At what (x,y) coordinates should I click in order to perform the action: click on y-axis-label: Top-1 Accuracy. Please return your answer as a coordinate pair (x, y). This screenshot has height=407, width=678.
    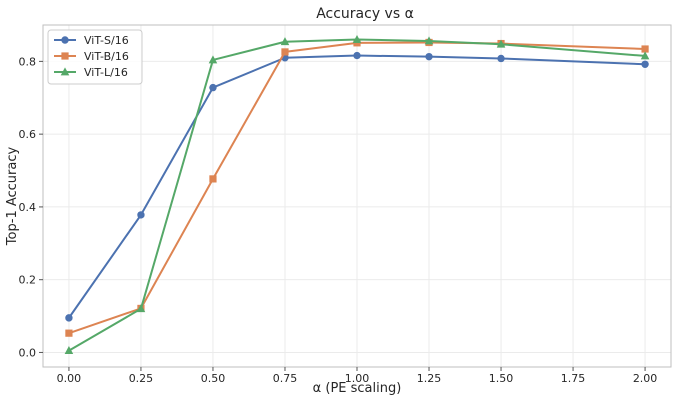
    Looking at the image, I should click on (12, 197).